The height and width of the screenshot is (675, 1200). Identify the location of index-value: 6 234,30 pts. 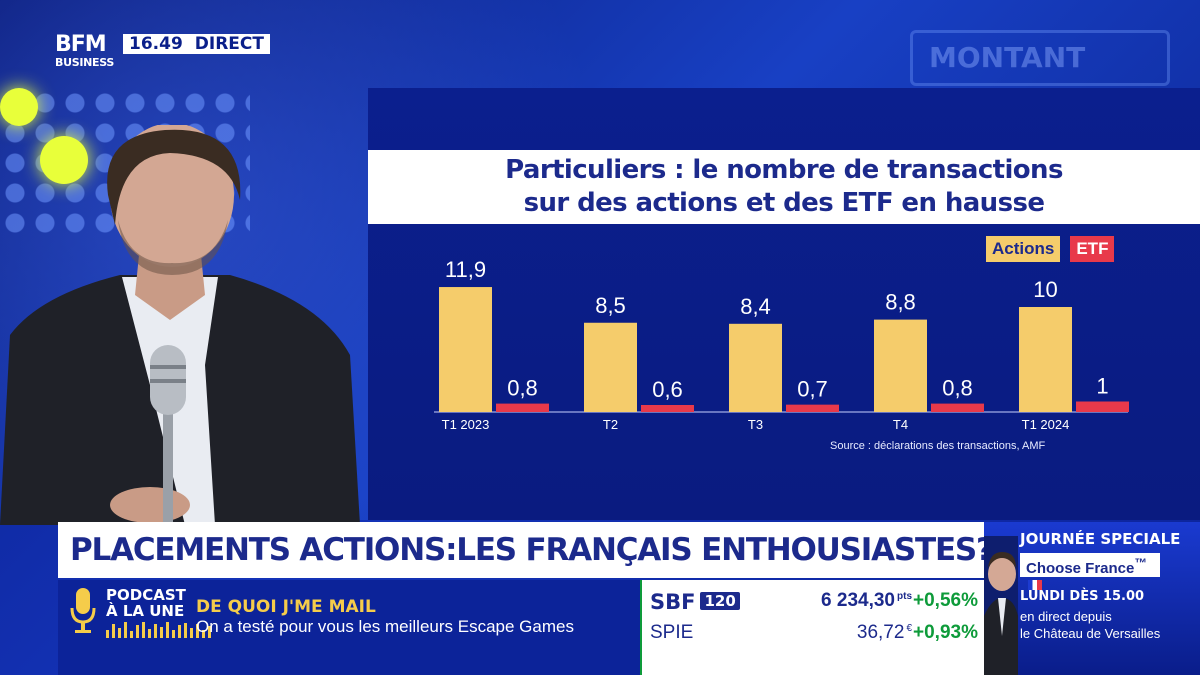
(866, 601).